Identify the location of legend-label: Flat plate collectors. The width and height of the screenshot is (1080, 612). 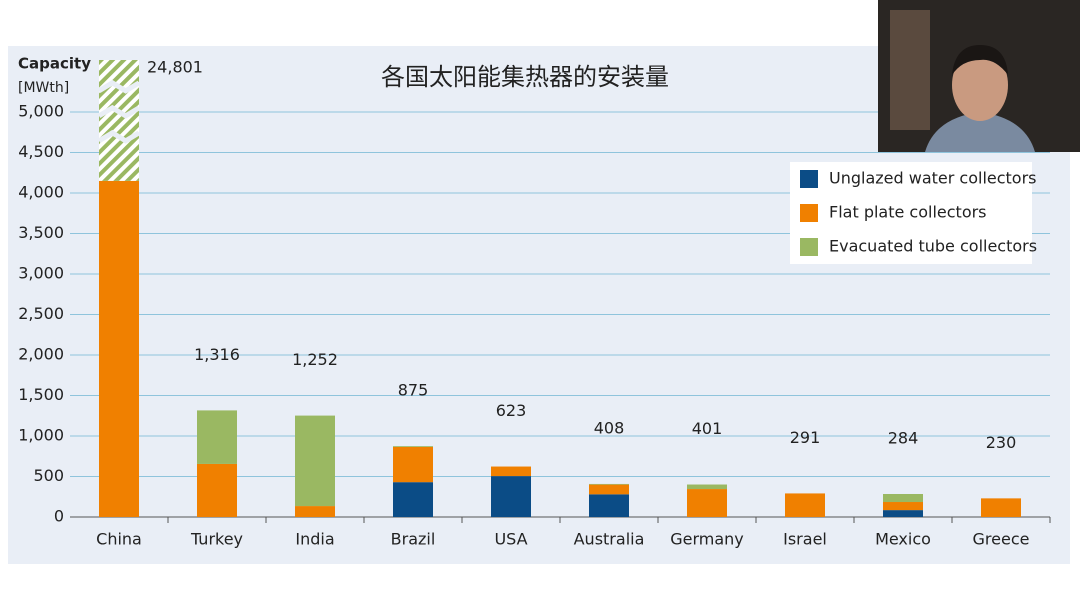
(908, 212).